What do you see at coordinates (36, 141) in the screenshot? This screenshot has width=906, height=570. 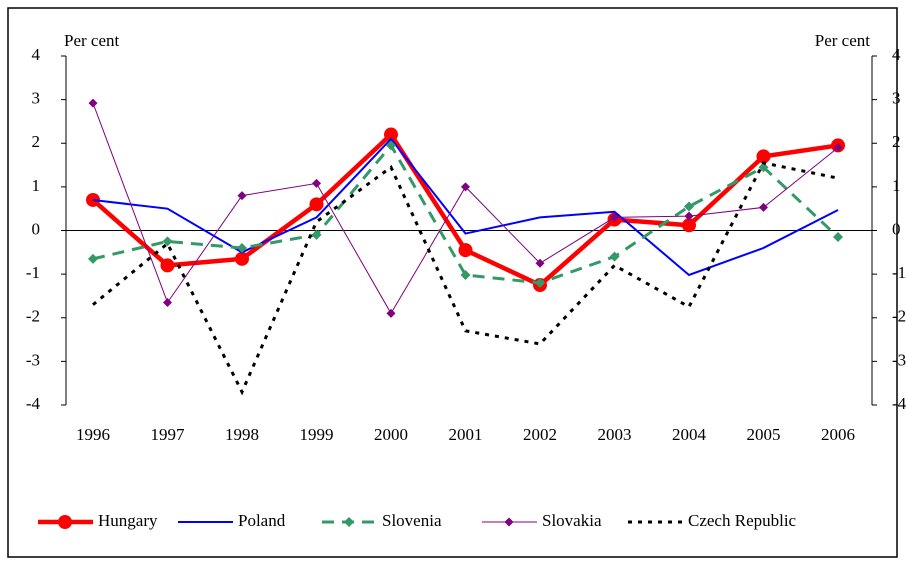 I see `y-tick-label: 2` at bounding box center [36, 141].